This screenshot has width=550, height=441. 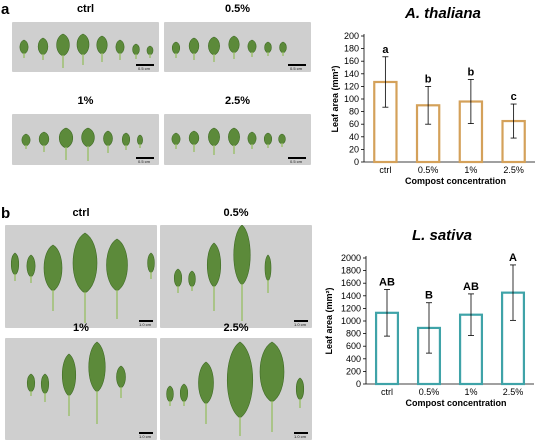 I want to click on photo-a-25: 0.5 cm, so click(x=237, y=139).